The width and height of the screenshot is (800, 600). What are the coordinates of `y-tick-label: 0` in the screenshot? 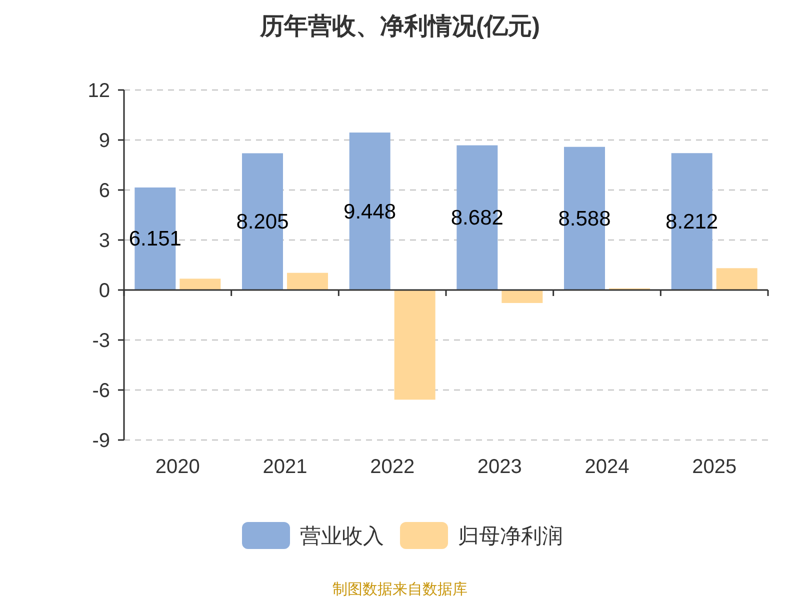 It's located at (104, 291).